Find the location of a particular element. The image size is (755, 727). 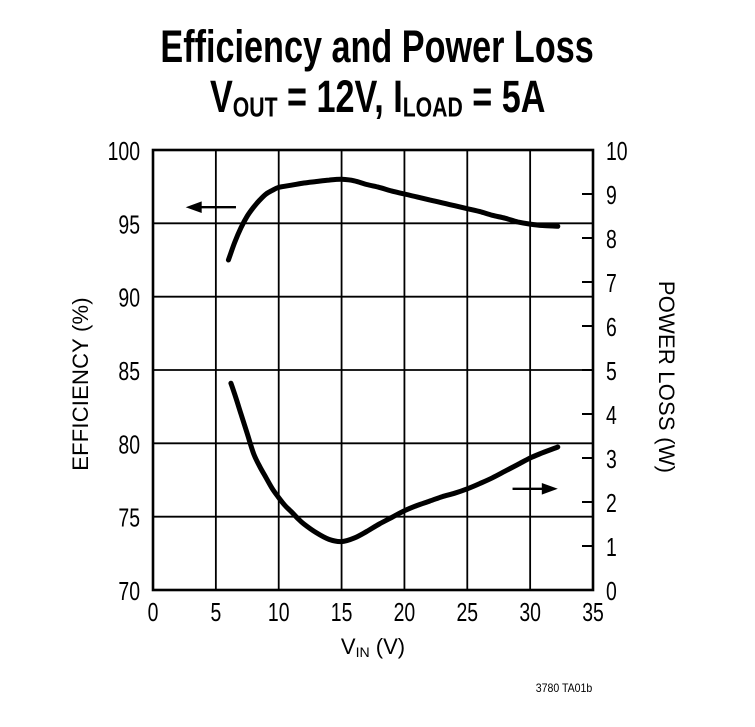

y-right-tick-label: 1 is located at coordinates (611, 547).